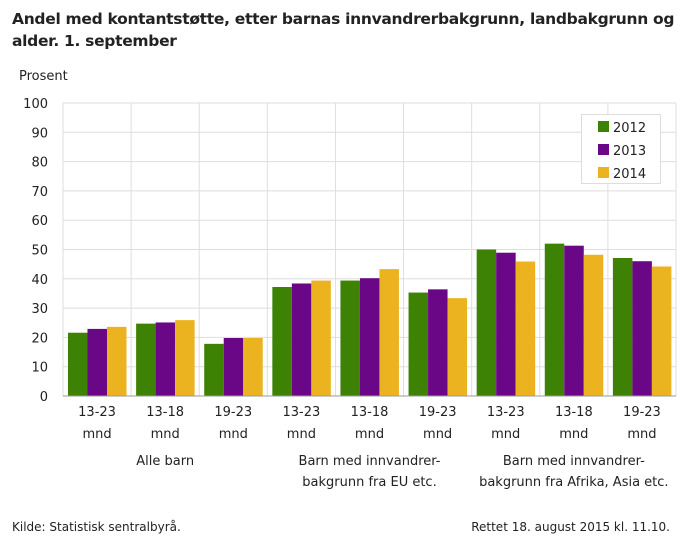 Image resolution: width=684 pixels, height=542 pixels. I want to click on group-label: bakgrunn fra Afrika, Asia etc., so click(573, 482).